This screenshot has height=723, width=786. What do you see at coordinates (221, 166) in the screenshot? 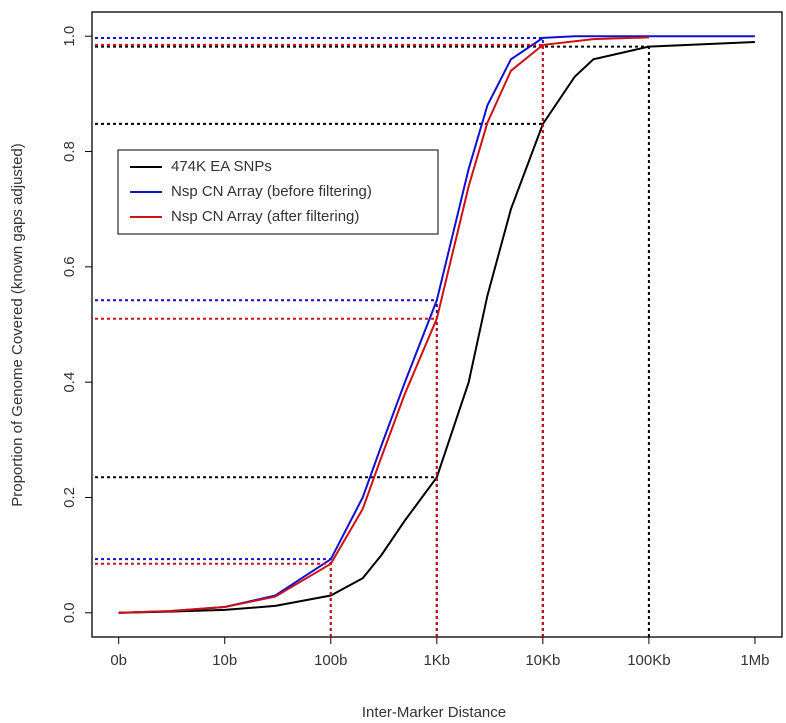
I see `legend-label: 474K EA SNPs` at bounding box center [221, 166].